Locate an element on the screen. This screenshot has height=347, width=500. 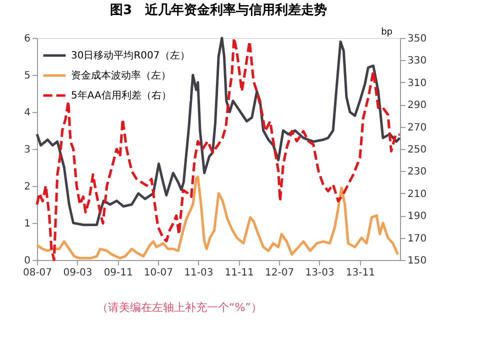
y2-axis-title: bp is located at coordinates (387, 33).